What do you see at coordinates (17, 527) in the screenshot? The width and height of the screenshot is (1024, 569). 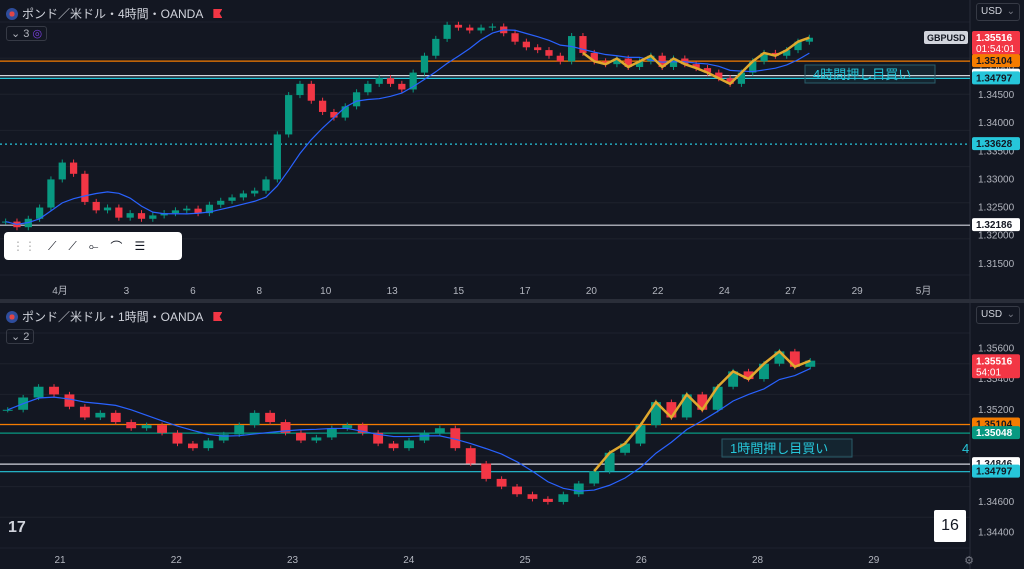 I see `tradingview-logo-icon: 17` at bounding box center [17, 527].